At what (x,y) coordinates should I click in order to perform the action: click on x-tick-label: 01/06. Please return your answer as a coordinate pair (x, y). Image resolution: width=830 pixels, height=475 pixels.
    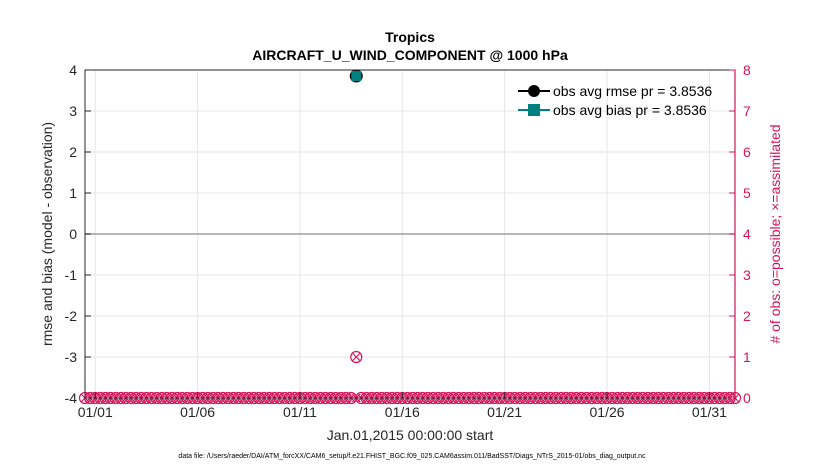
    Looking at the image, I should click on (197, 412).